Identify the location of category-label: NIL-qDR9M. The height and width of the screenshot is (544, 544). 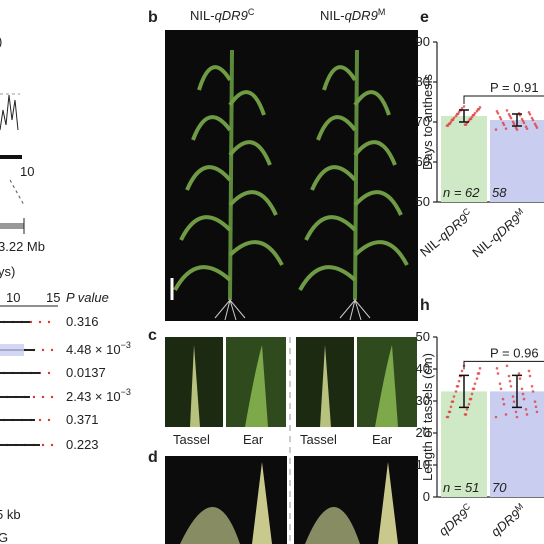
(499, 233).